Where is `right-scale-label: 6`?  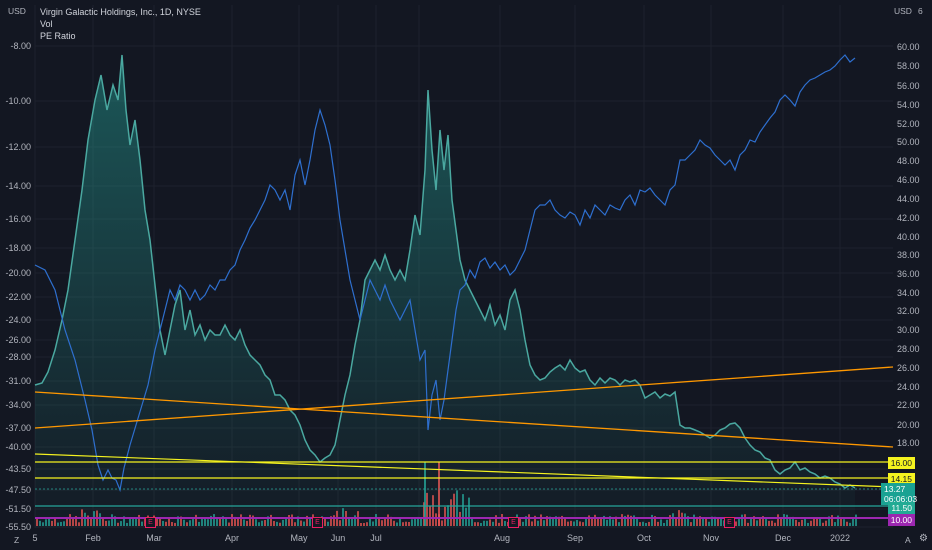 right-scale-label: 6 is located at coordinates (920, 11).